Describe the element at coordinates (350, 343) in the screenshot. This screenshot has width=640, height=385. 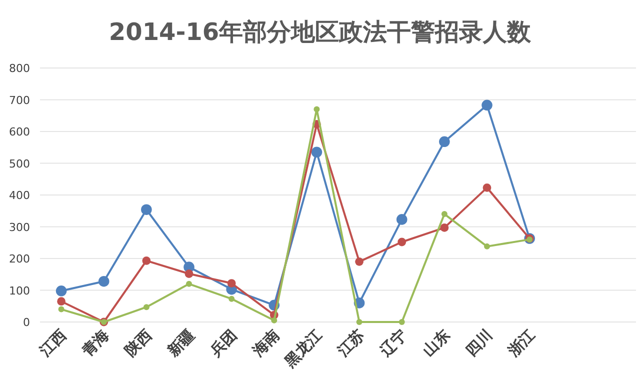
I see `x-tick-label: 江苏` at that location.